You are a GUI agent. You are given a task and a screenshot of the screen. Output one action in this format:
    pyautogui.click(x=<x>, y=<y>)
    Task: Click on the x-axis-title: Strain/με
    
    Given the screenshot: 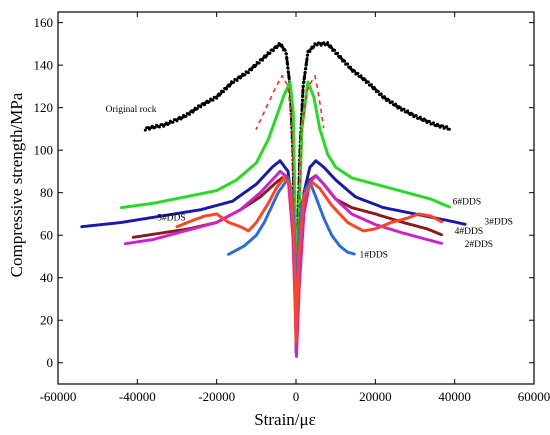 What is the action you would take?
    pyautogui.click(x=285, y=419)
    